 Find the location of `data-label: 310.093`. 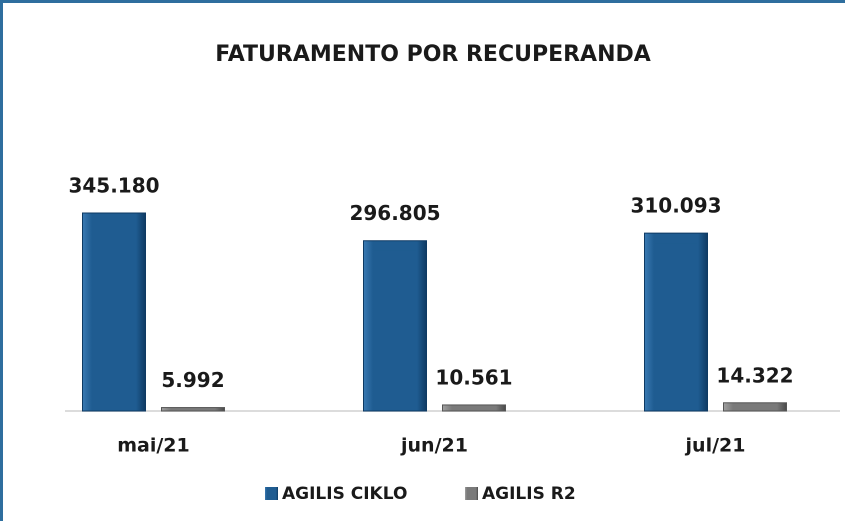

data-label: 310.093 is located at coordinates (675, 206).